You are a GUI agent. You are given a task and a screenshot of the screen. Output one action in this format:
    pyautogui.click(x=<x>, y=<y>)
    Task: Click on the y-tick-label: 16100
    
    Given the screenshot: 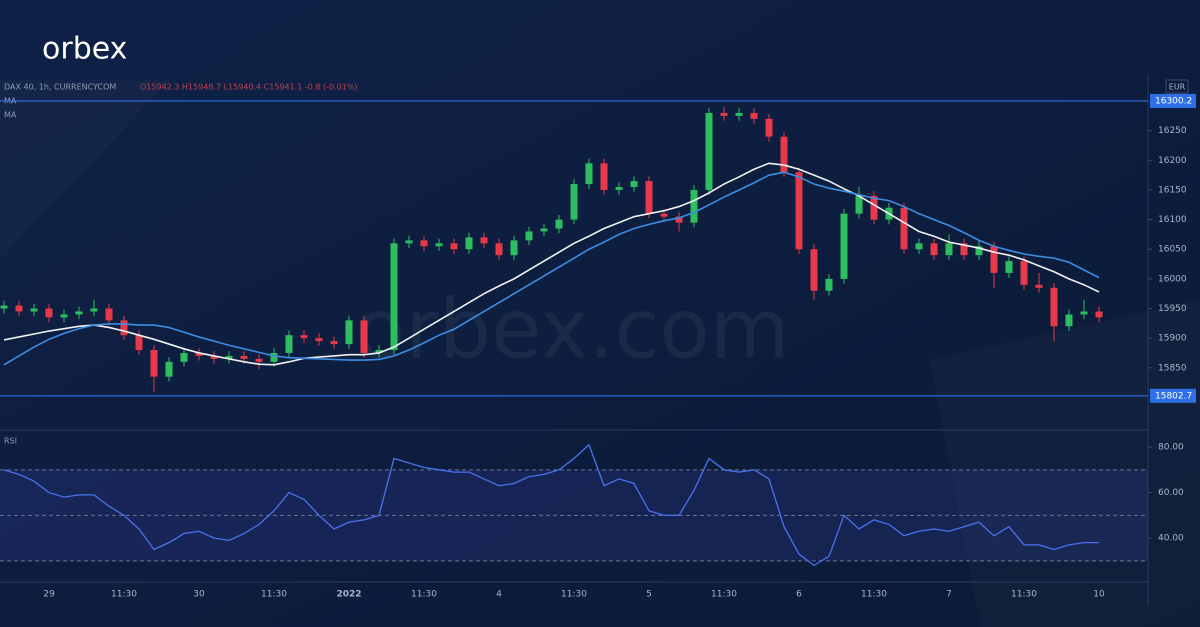 What is the action you would take?
    pyautogui.click(x=1172, y=220)
    